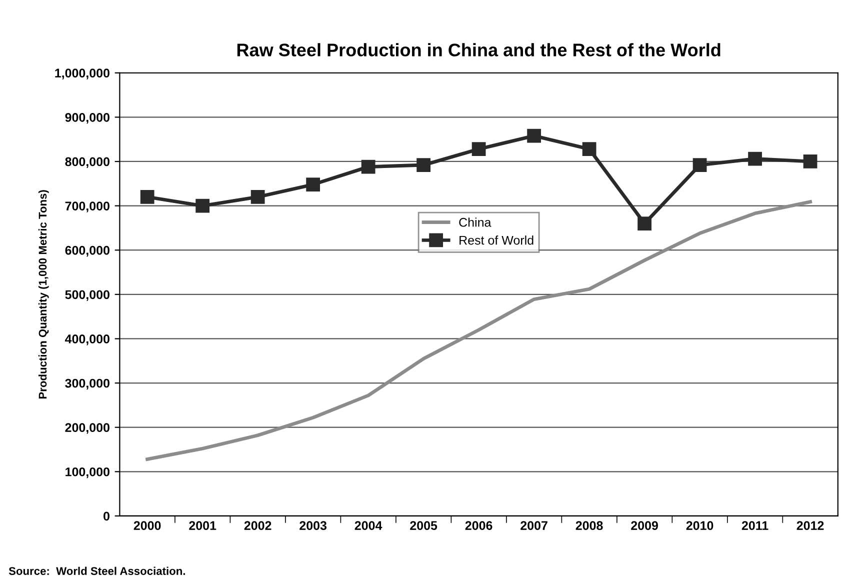 This screenshot has width=855, height=583. I want to click on y-axis-title: Production Quantity (1,000 Metric Tons), so click(43, 294).